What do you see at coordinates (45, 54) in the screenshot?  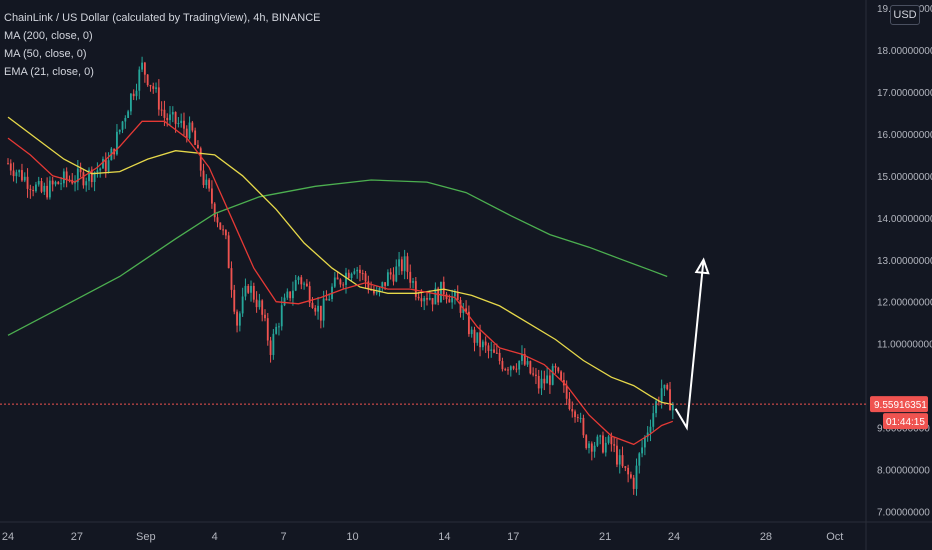 I see `legend-ma50: MA (50, close, 0)` at bounding box center [45, 54].